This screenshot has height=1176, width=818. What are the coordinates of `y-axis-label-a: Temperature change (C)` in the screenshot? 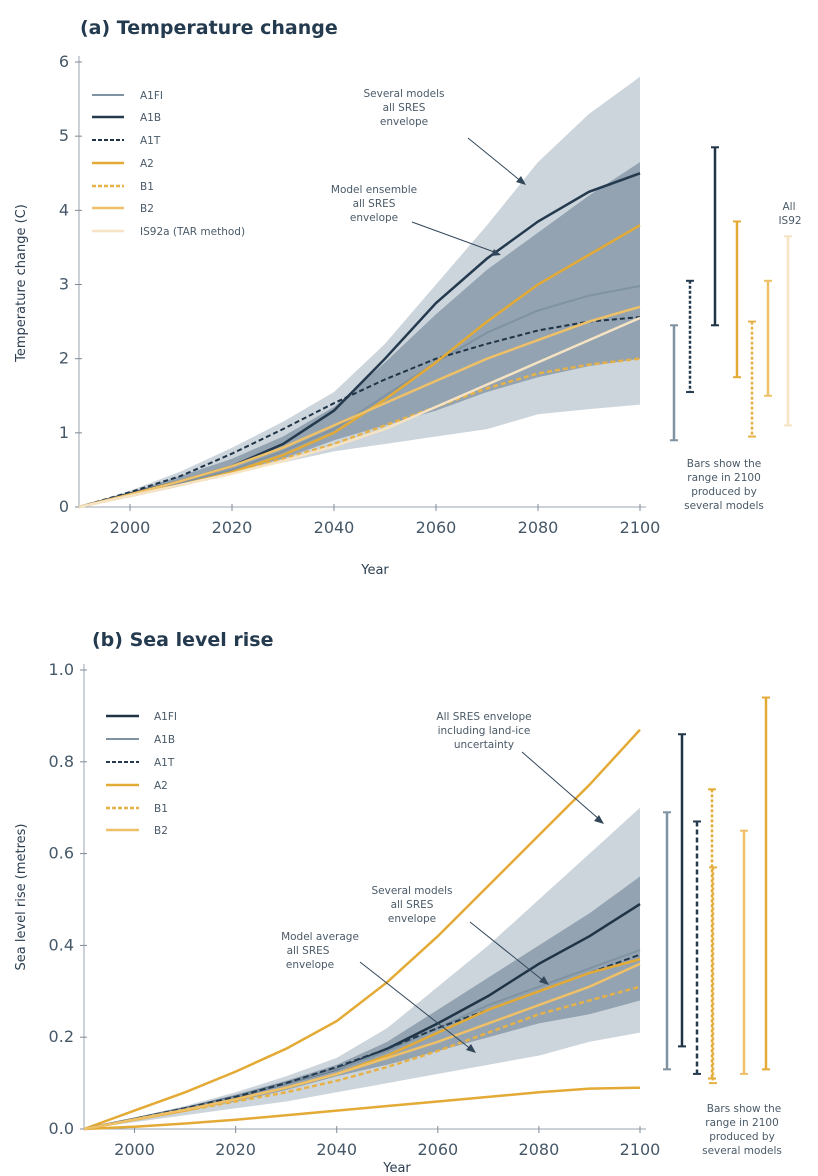 It's located at (21, 283).